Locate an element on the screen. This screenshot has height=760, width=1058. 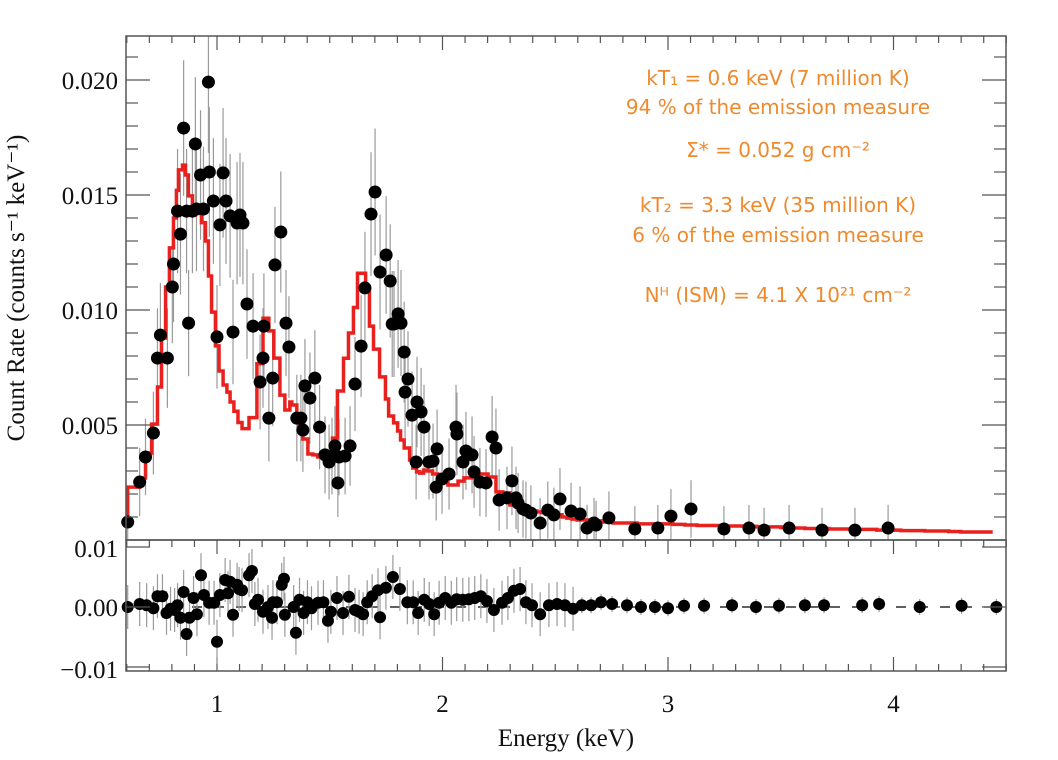
residual-y-tick-labels: −0.01 0.00 0.01 is located at coordinates (89, 610).